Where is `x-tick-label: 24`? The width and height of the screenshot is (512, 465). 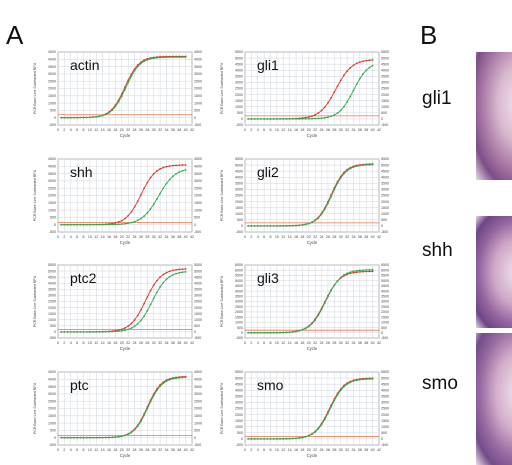
x-tick-label: 24 is located at coordinates (135, 237).